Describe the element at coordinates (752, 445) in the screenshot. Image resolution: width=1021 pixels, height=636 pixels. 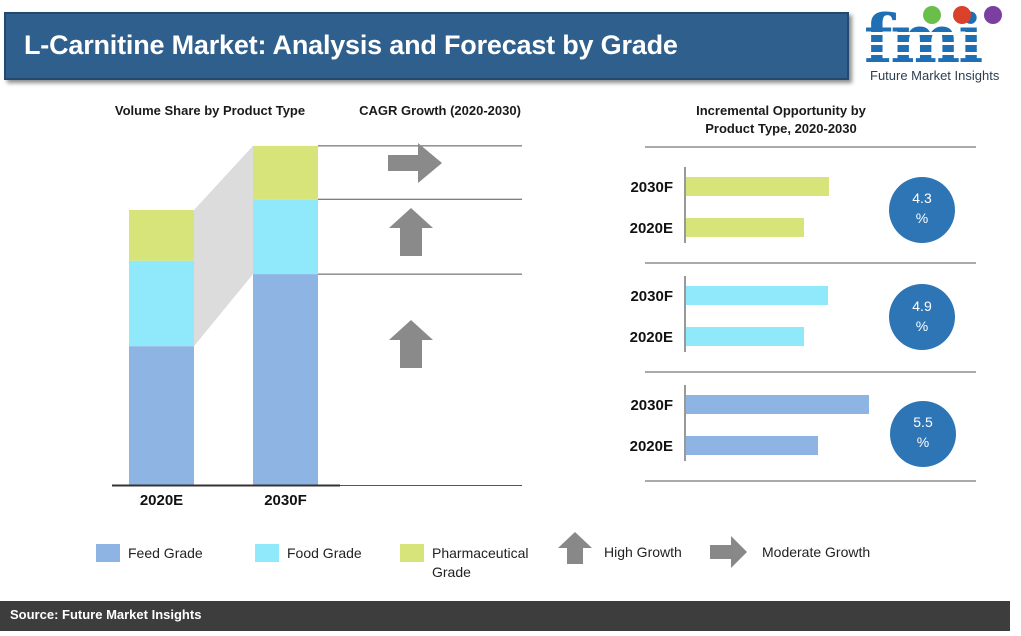
I see `incremental-bar-feed-grade-2020e` at that location.